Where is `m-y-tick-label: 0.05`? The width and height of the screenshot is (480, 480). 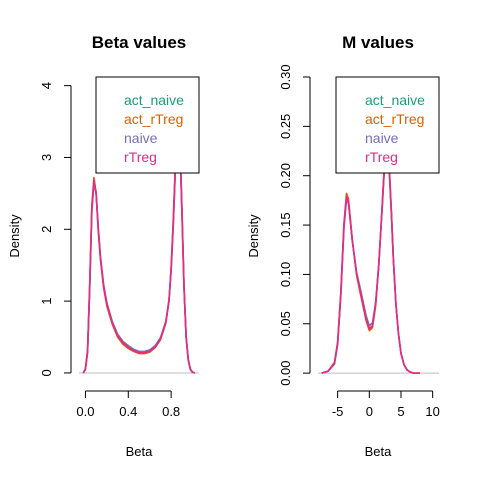 m-y-tick-label: 0.05 is located at coordinates (285, 323).